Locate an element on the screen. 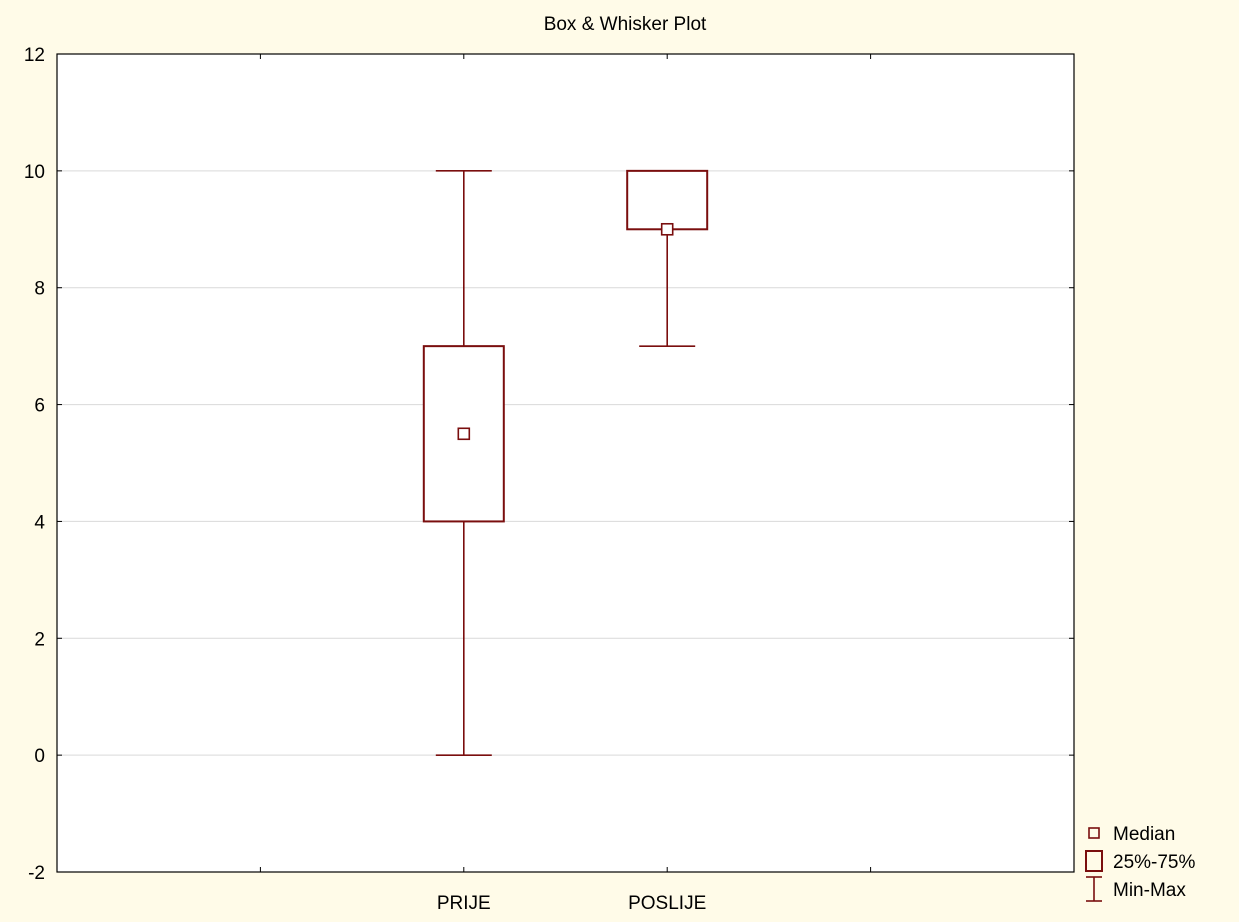 The image size is (1239, 922). legend-entry: Median is located at coordinates (1131, 834).